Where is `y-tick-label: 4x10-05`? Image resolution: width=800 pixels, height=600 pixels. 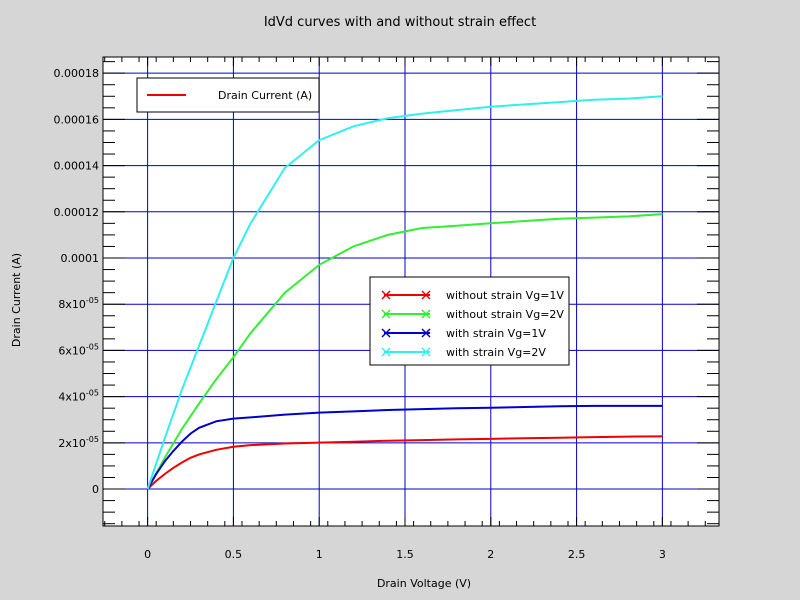 y-tick-label: 4x10-05 is located at coordinates (78, 396).